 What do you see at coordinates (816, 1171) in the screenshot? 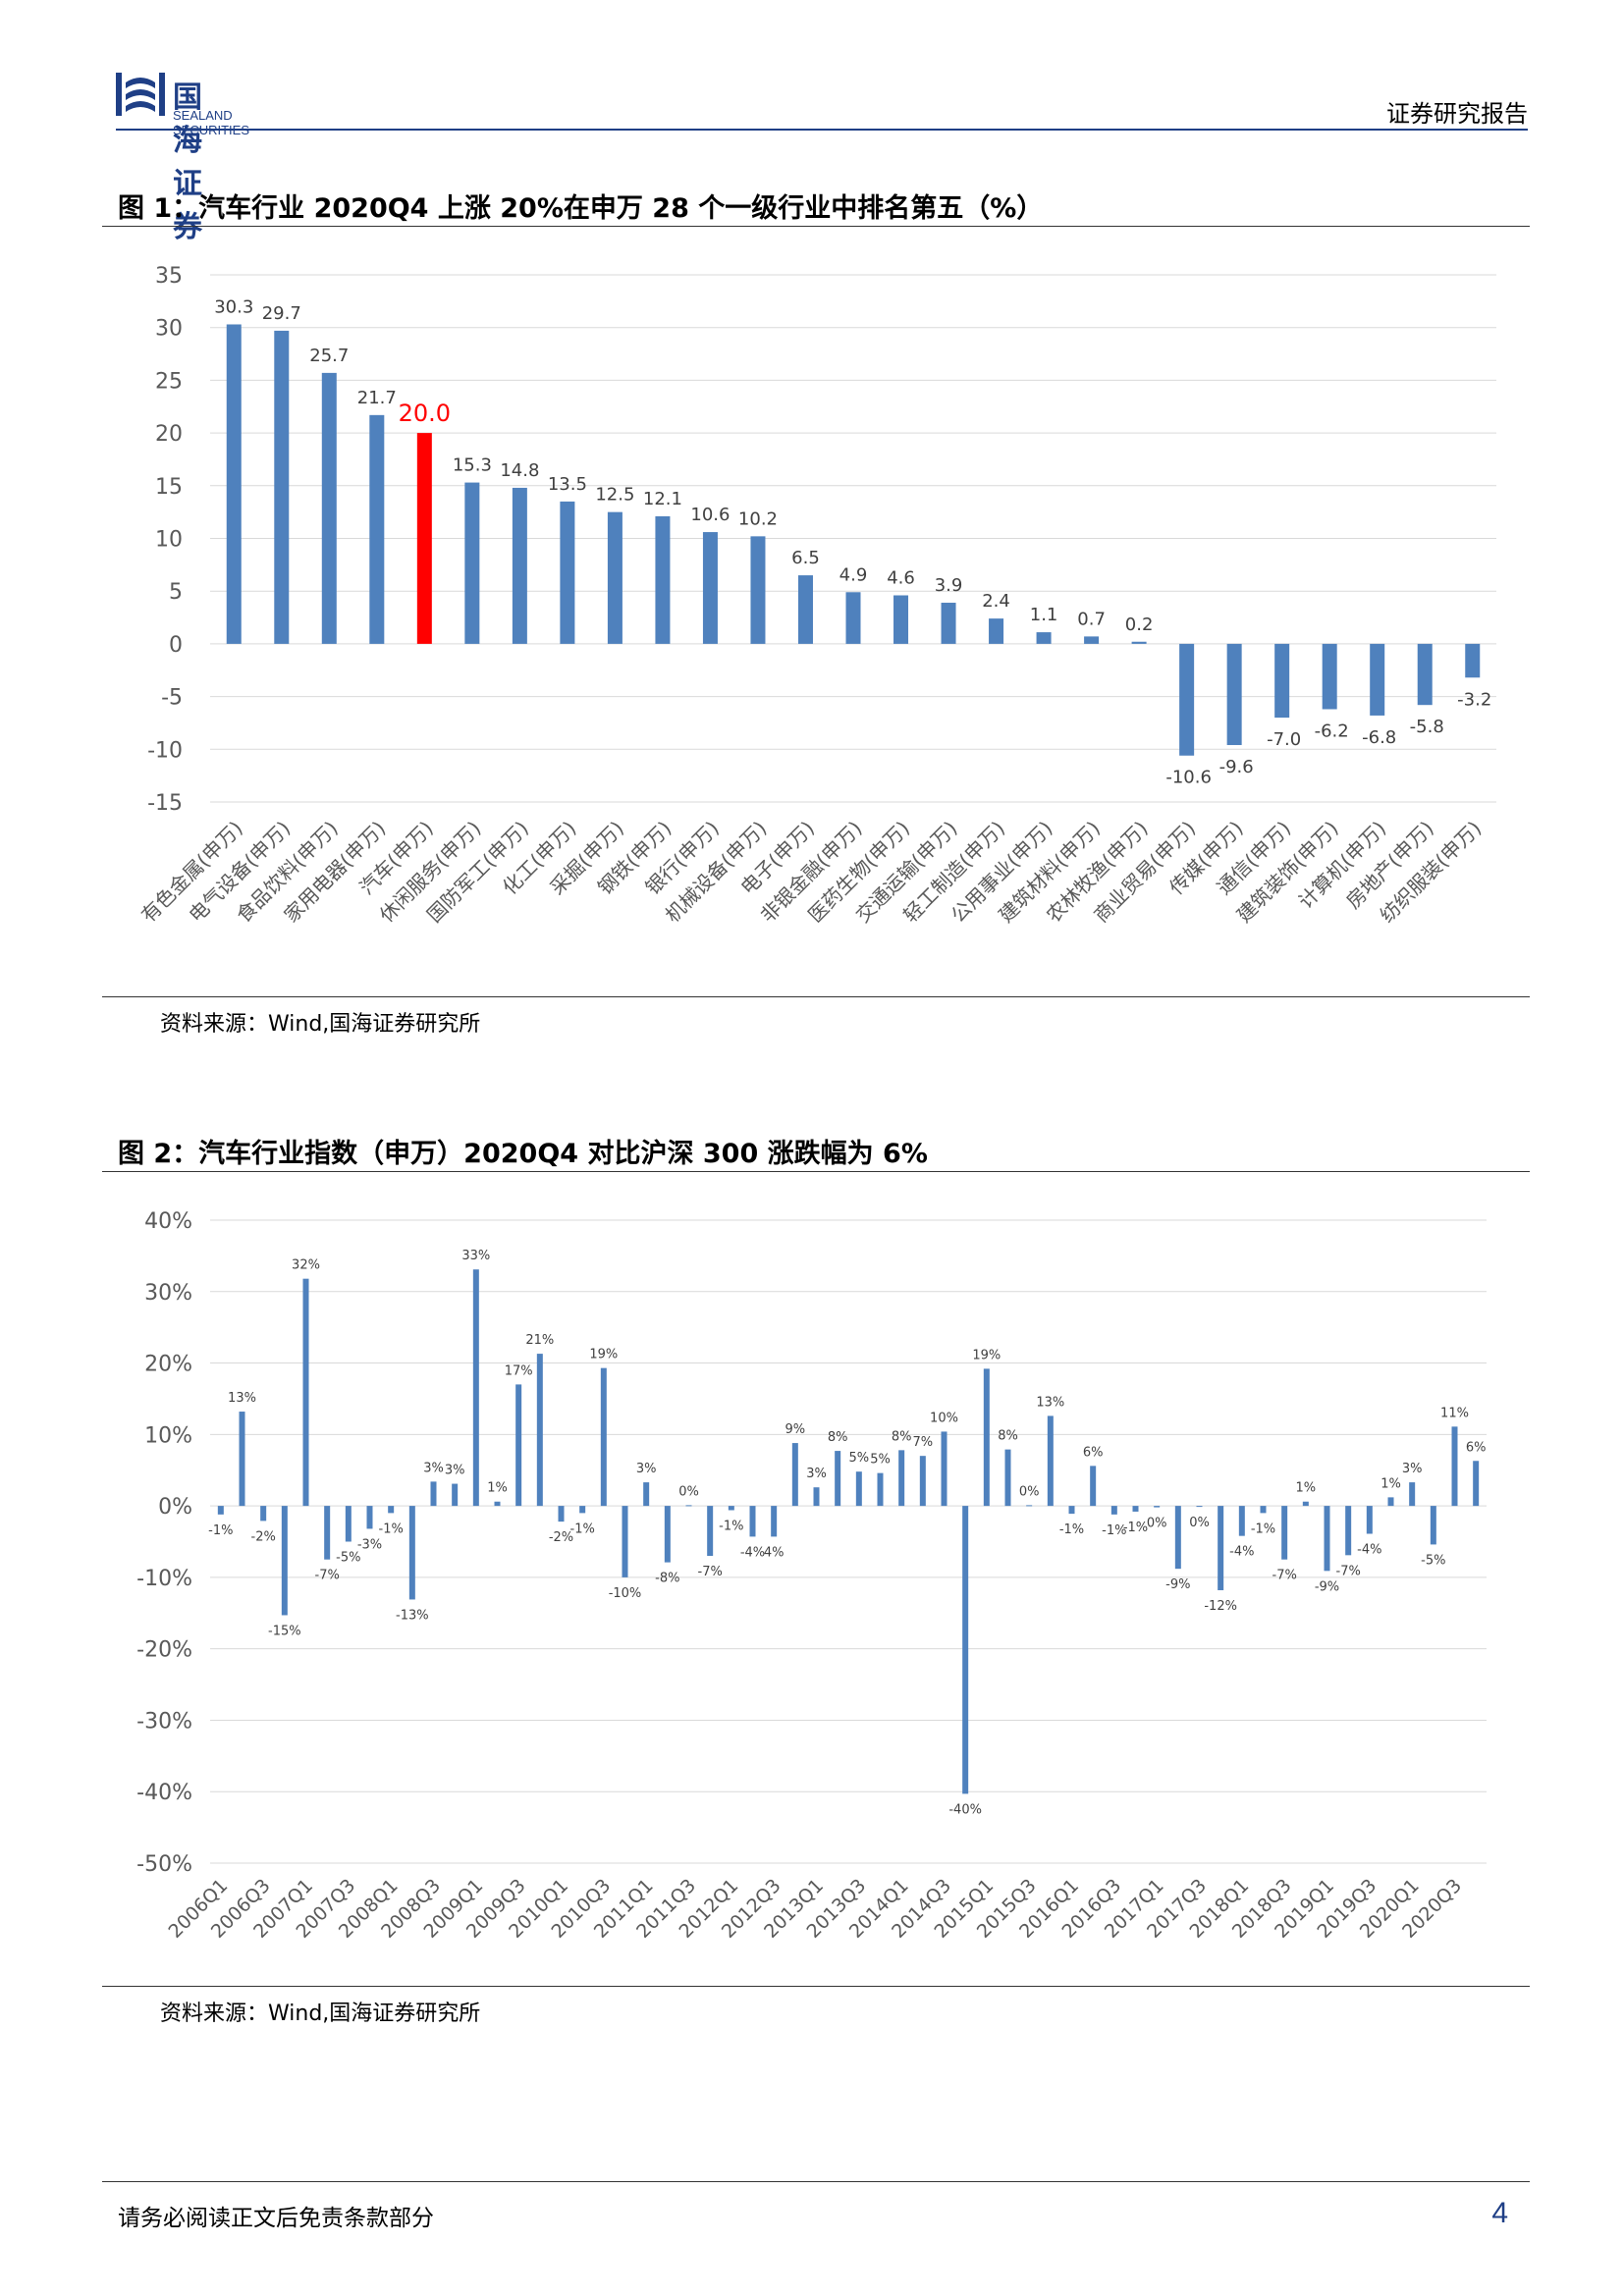
I see `figure2-top-rule` at bounding box center [816, 1171].